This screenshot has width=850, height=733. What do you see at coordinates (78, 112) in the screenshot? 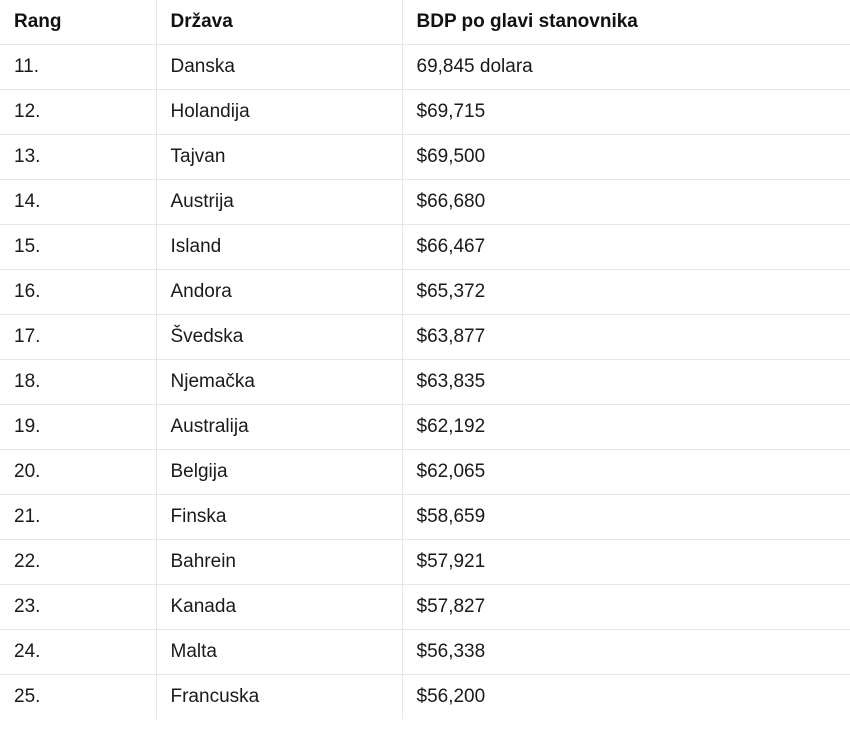
I see `rank-cell: 12.` at bounding box center [78, 112].